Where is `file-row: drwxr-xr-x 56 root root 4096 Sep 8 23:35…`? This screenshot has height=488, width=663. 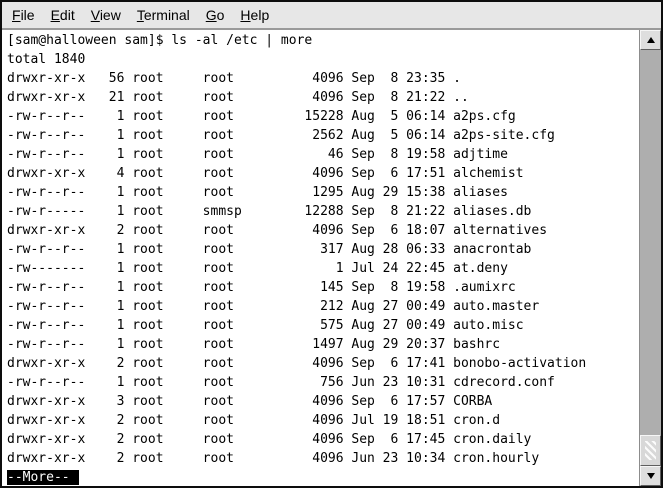 file-row: drwxr-xr-x 56 root root 4096 Sep 8 23:35… is located at coordinates (234, 78).